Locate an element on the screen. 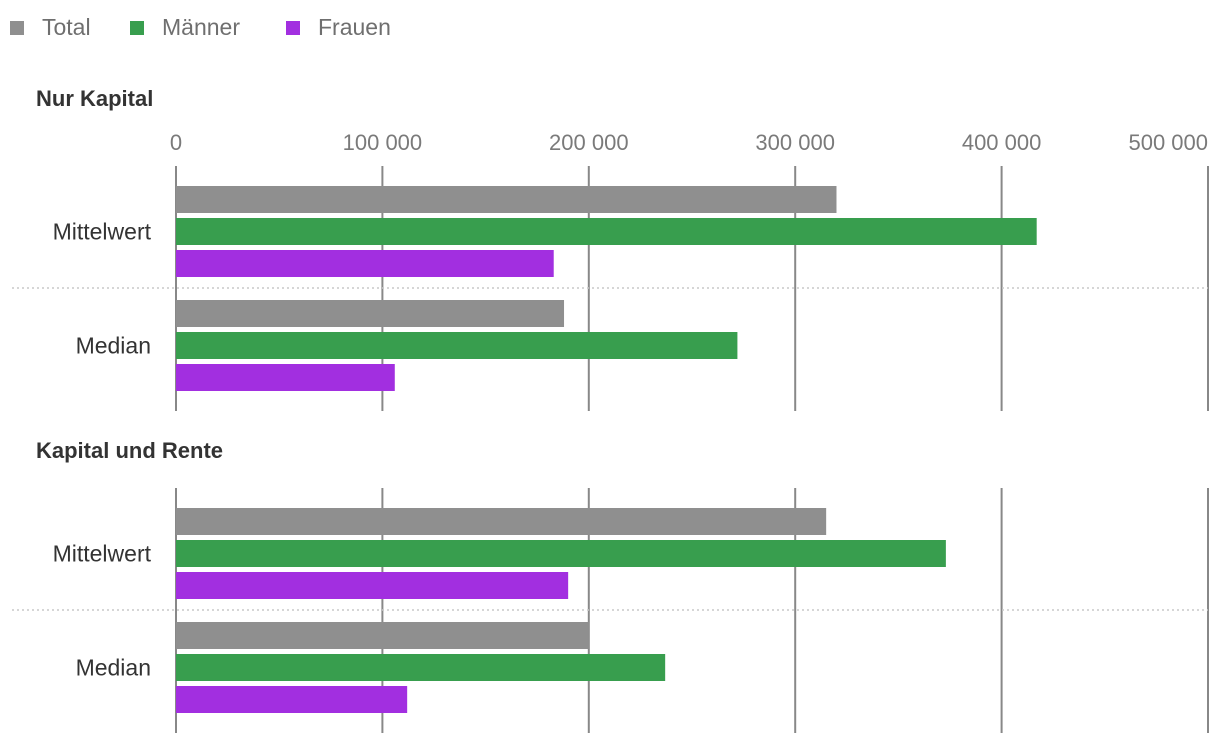  tick-label-400000: 400 000 is located at coordinates (1002, 142).